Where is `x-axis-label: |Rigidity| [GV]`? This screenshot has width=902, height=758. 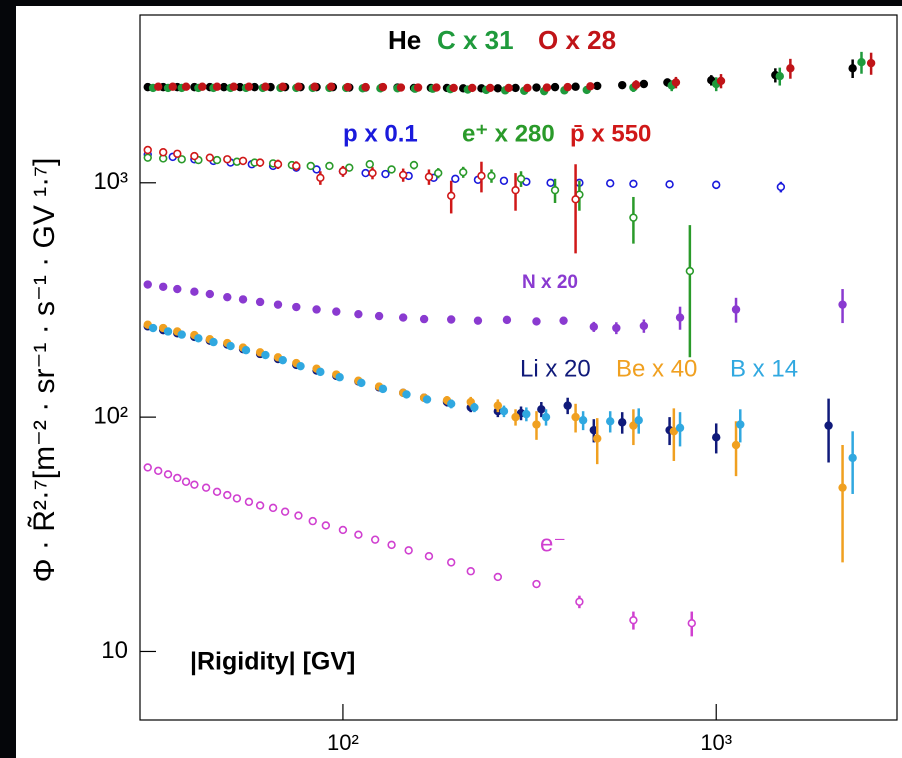 x-axis-label: |Rigidity| [GV] is located at coordinates (272, 662).